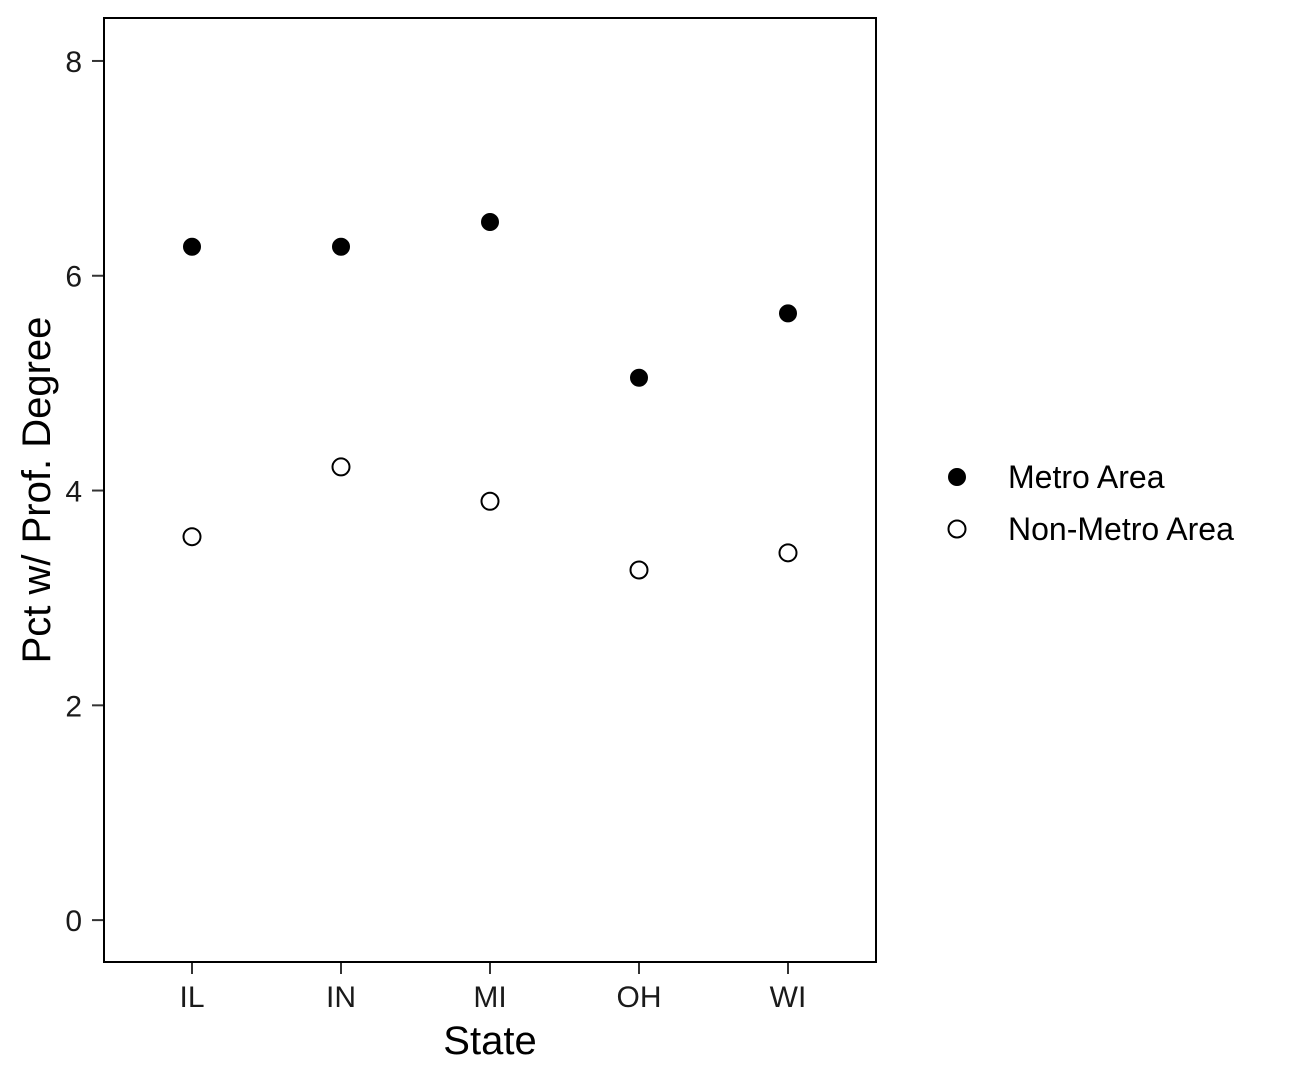 The width and height of the screenshot is (1296, 1080). What do you see at coordinates (73, 921) in the screenshot?
I see `y-tick-label: 0` at bounding box center [73, 921].